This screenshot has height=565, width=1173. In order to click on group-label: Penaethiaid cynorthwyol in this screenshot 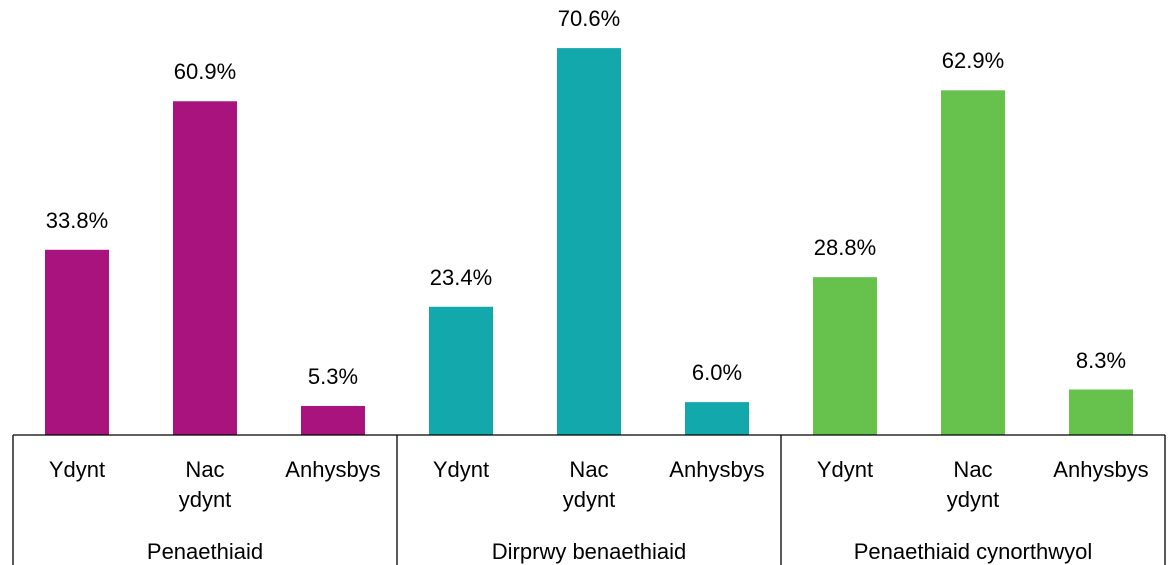, I will do `click(973, 551)`.